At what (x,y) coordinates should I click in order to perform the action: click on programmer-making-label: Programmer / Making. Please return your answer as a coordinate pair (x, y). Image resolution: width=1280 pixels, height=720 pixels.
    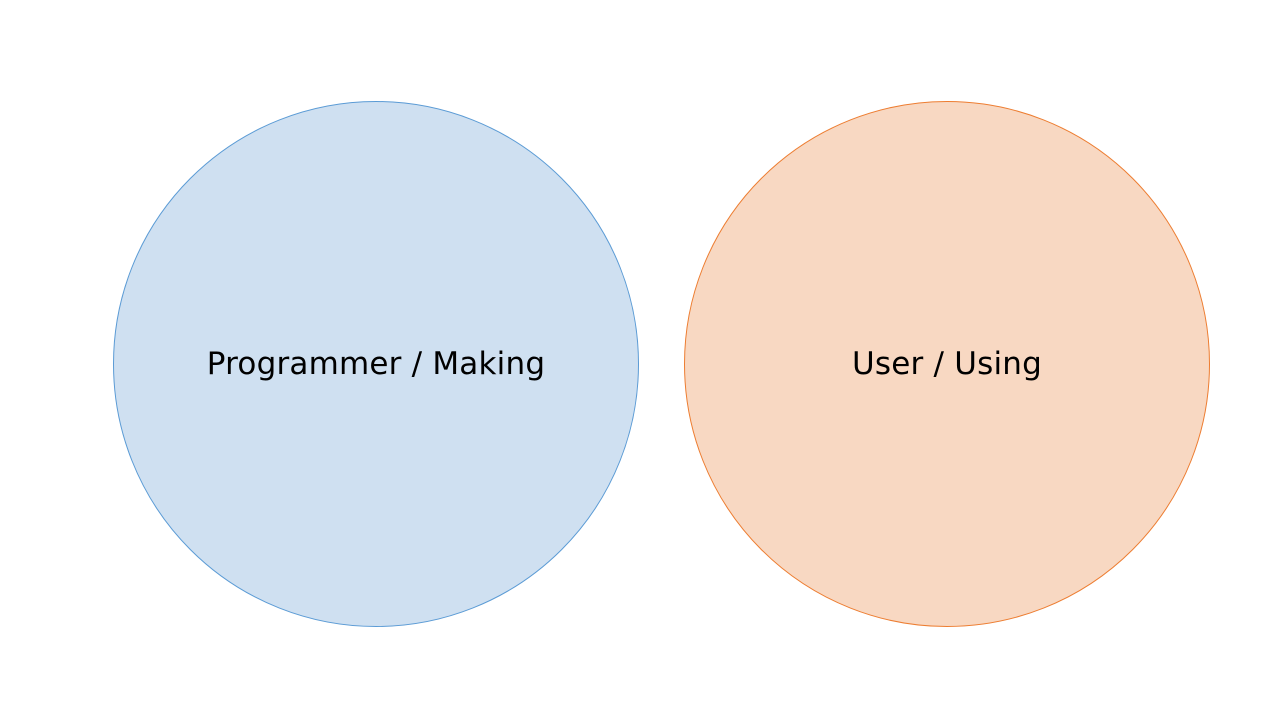
    Looking at the image, I should click on (376, 364).